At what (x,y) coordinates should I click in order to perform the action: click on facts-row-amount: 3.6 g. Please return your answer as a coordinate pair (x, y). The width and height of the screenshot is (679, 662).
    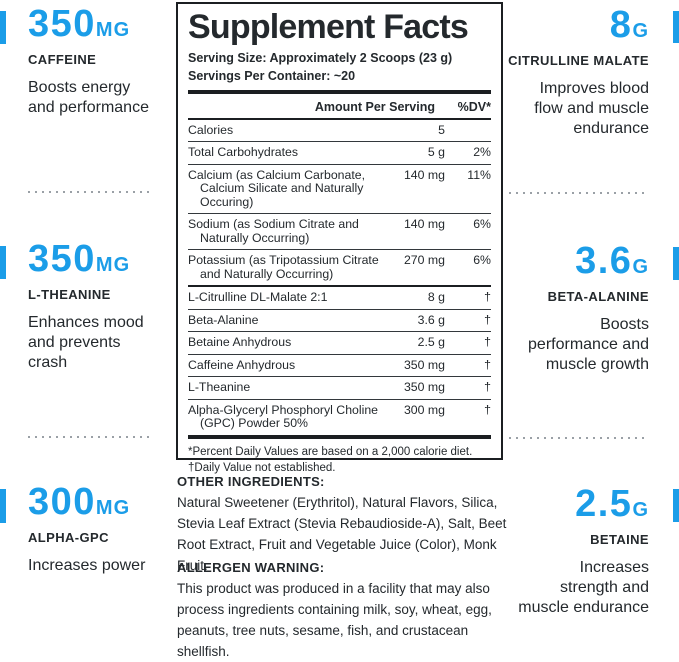
    Looking at the image, I should click on (431, 319).